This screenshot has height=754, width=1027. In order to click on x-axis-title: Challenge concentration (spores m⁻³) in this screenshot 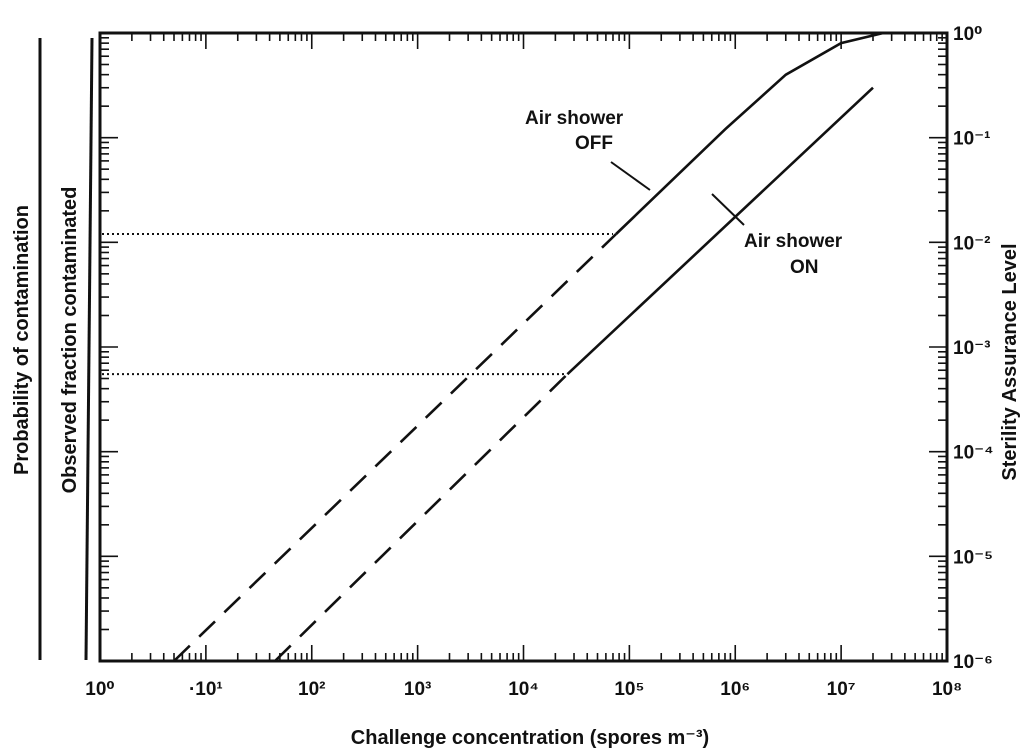, I will do `click(530, 738)`.